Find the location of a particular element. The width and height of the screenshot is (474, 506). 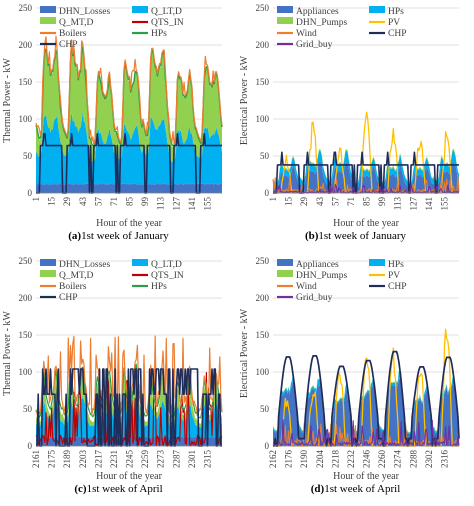

x-tick-label: 2176 is located at coordinates (289, 459).